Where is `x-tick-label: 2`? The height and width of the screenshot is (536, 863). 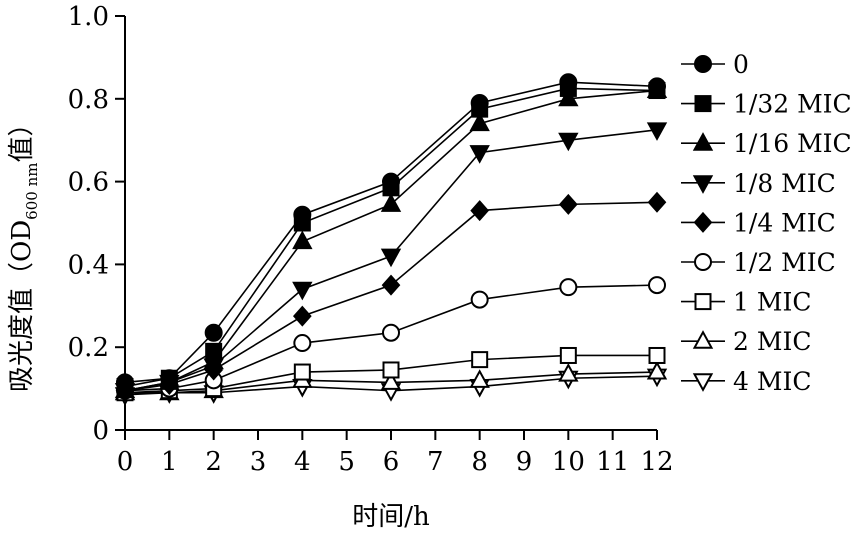 x-tick-label: 2 is located at coordinates (213, 462).